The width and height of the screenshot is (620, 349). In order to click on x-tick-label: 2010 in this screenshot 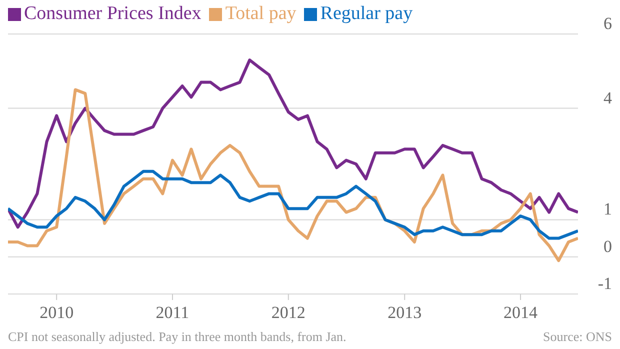, I will do `click(57, 312)`.